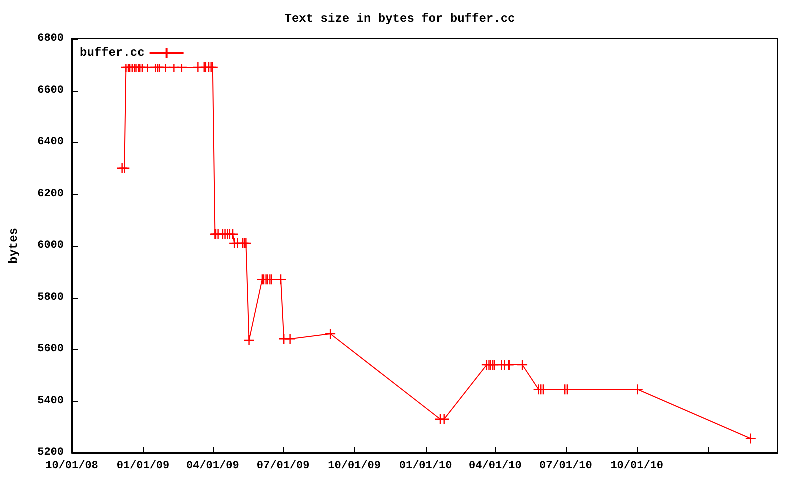 Image resolution: width=800 pixels, height=480 pixels. What do you see at coordinates (565, 466) in the screenshot?
I see `x-tick-label: 07/01/10` at bounding box center [565, 466].